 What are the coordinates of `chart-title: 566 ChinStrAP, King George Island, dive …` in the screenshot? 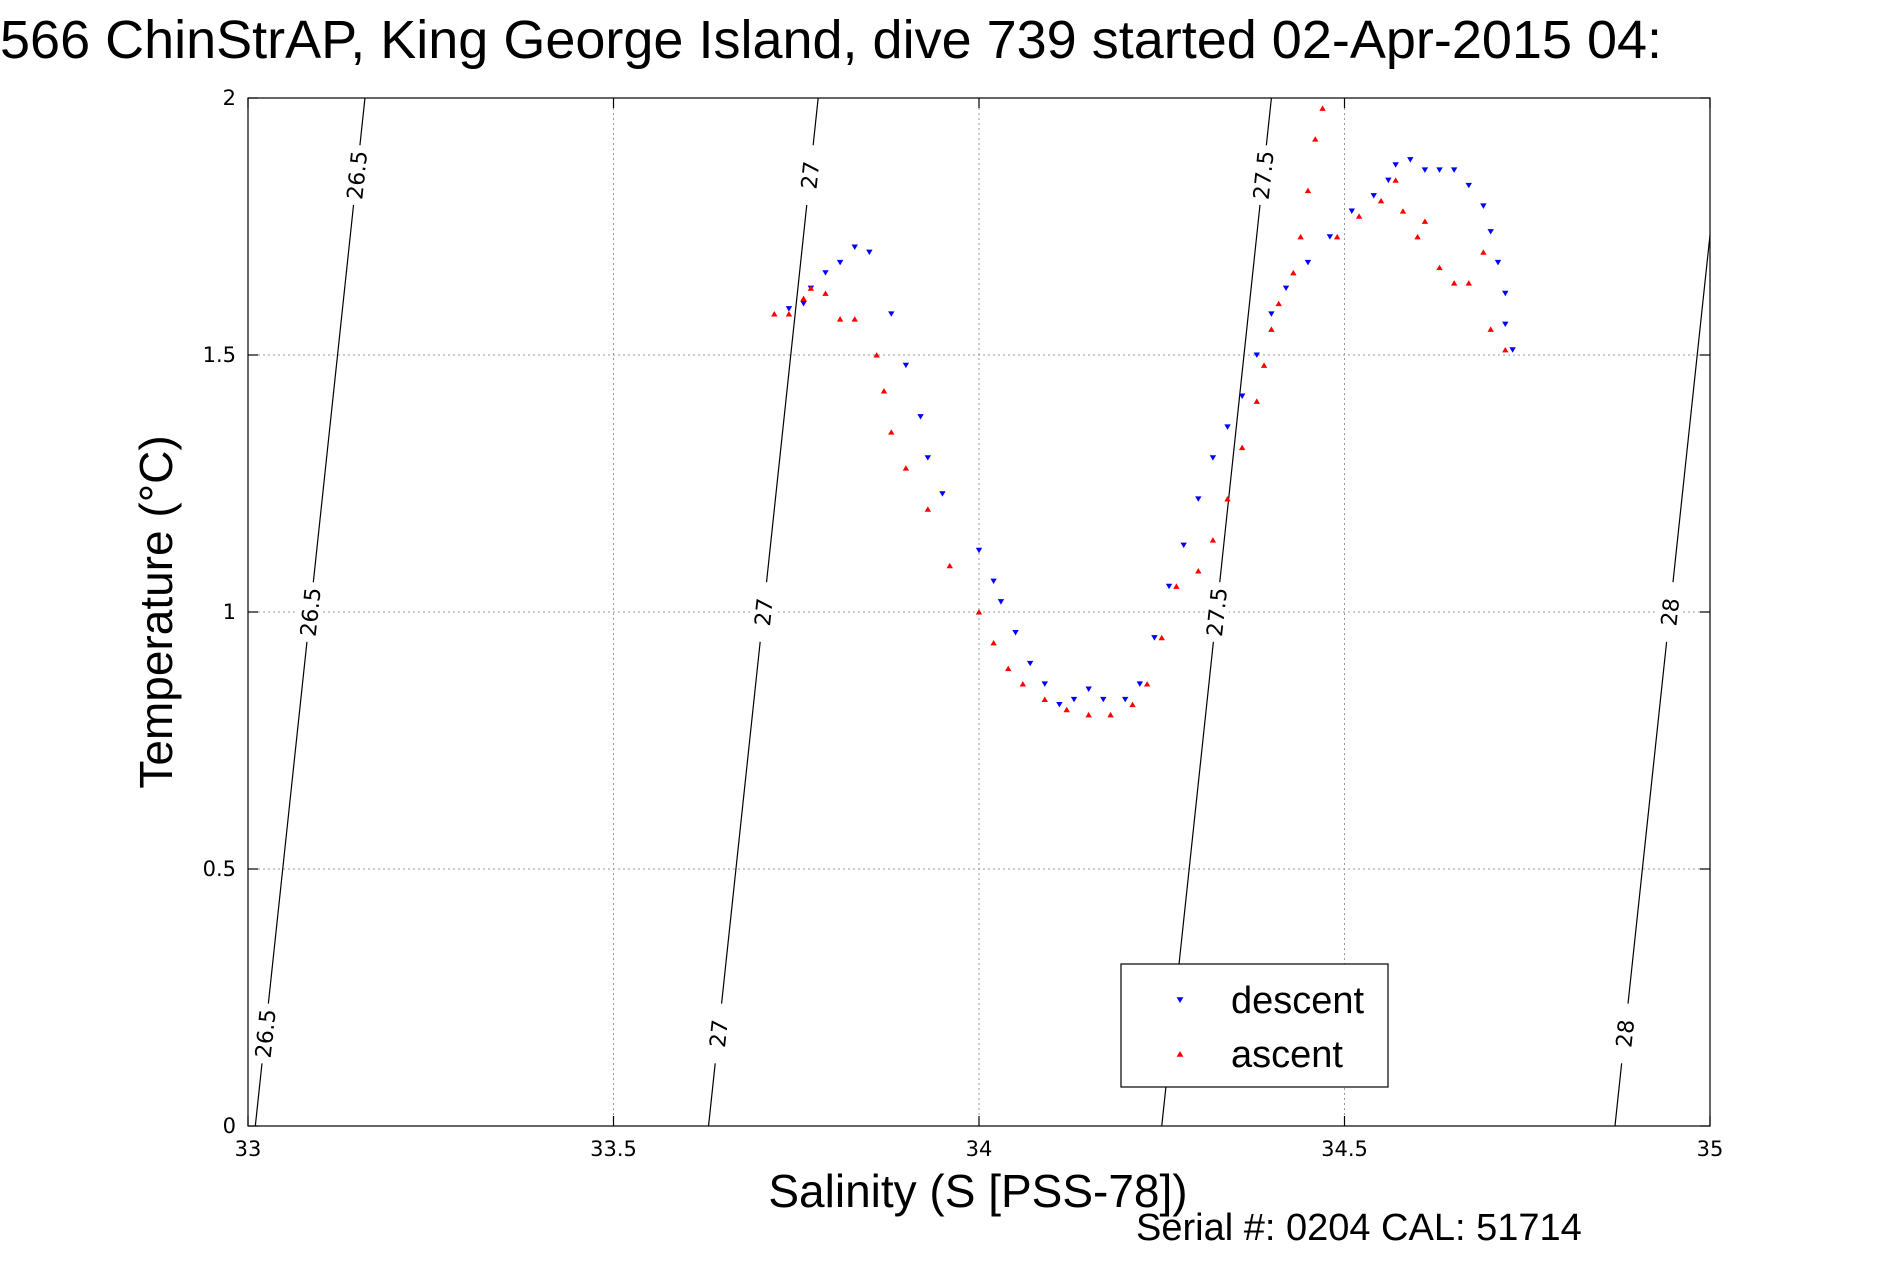 It's located at (831, 40).